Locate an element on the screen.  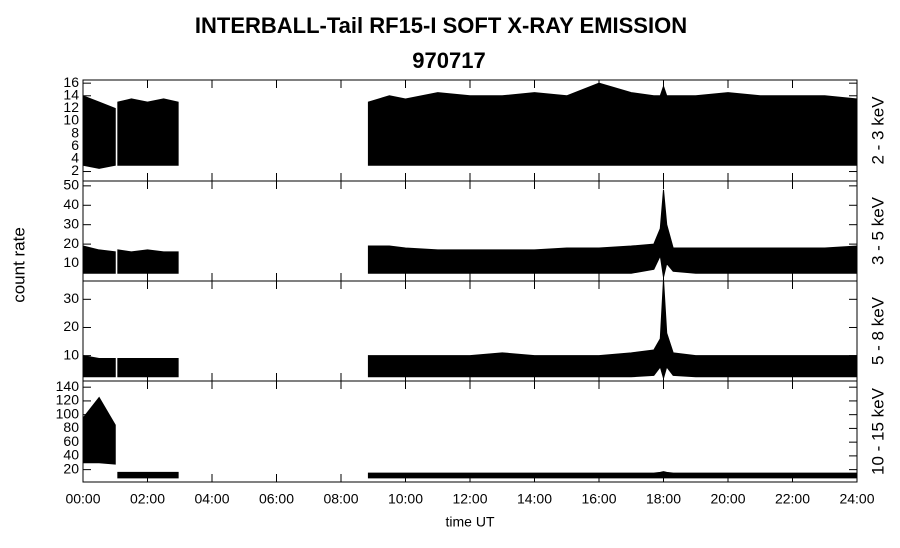
chart-subtitle: 970717 is located at coordinates (448, 60).